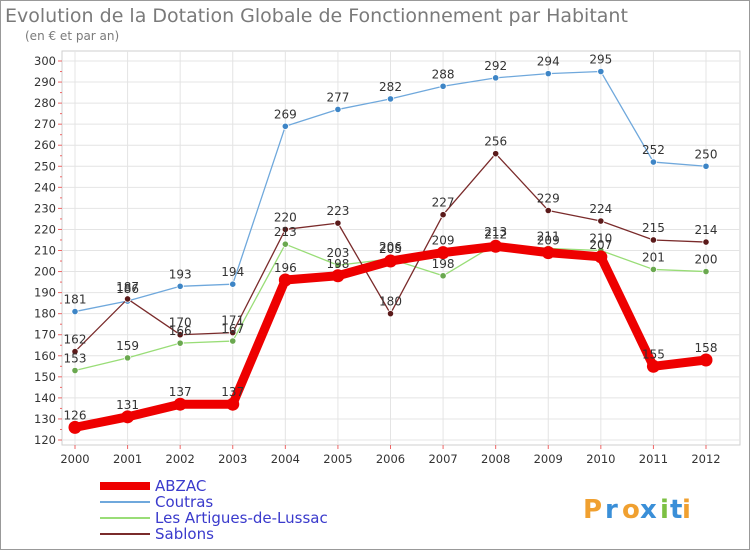 This screenshot has width=750, height=550. Describe the element at coordinates (127, 346) in the screenshot. I see `data-label: 159` at that location.